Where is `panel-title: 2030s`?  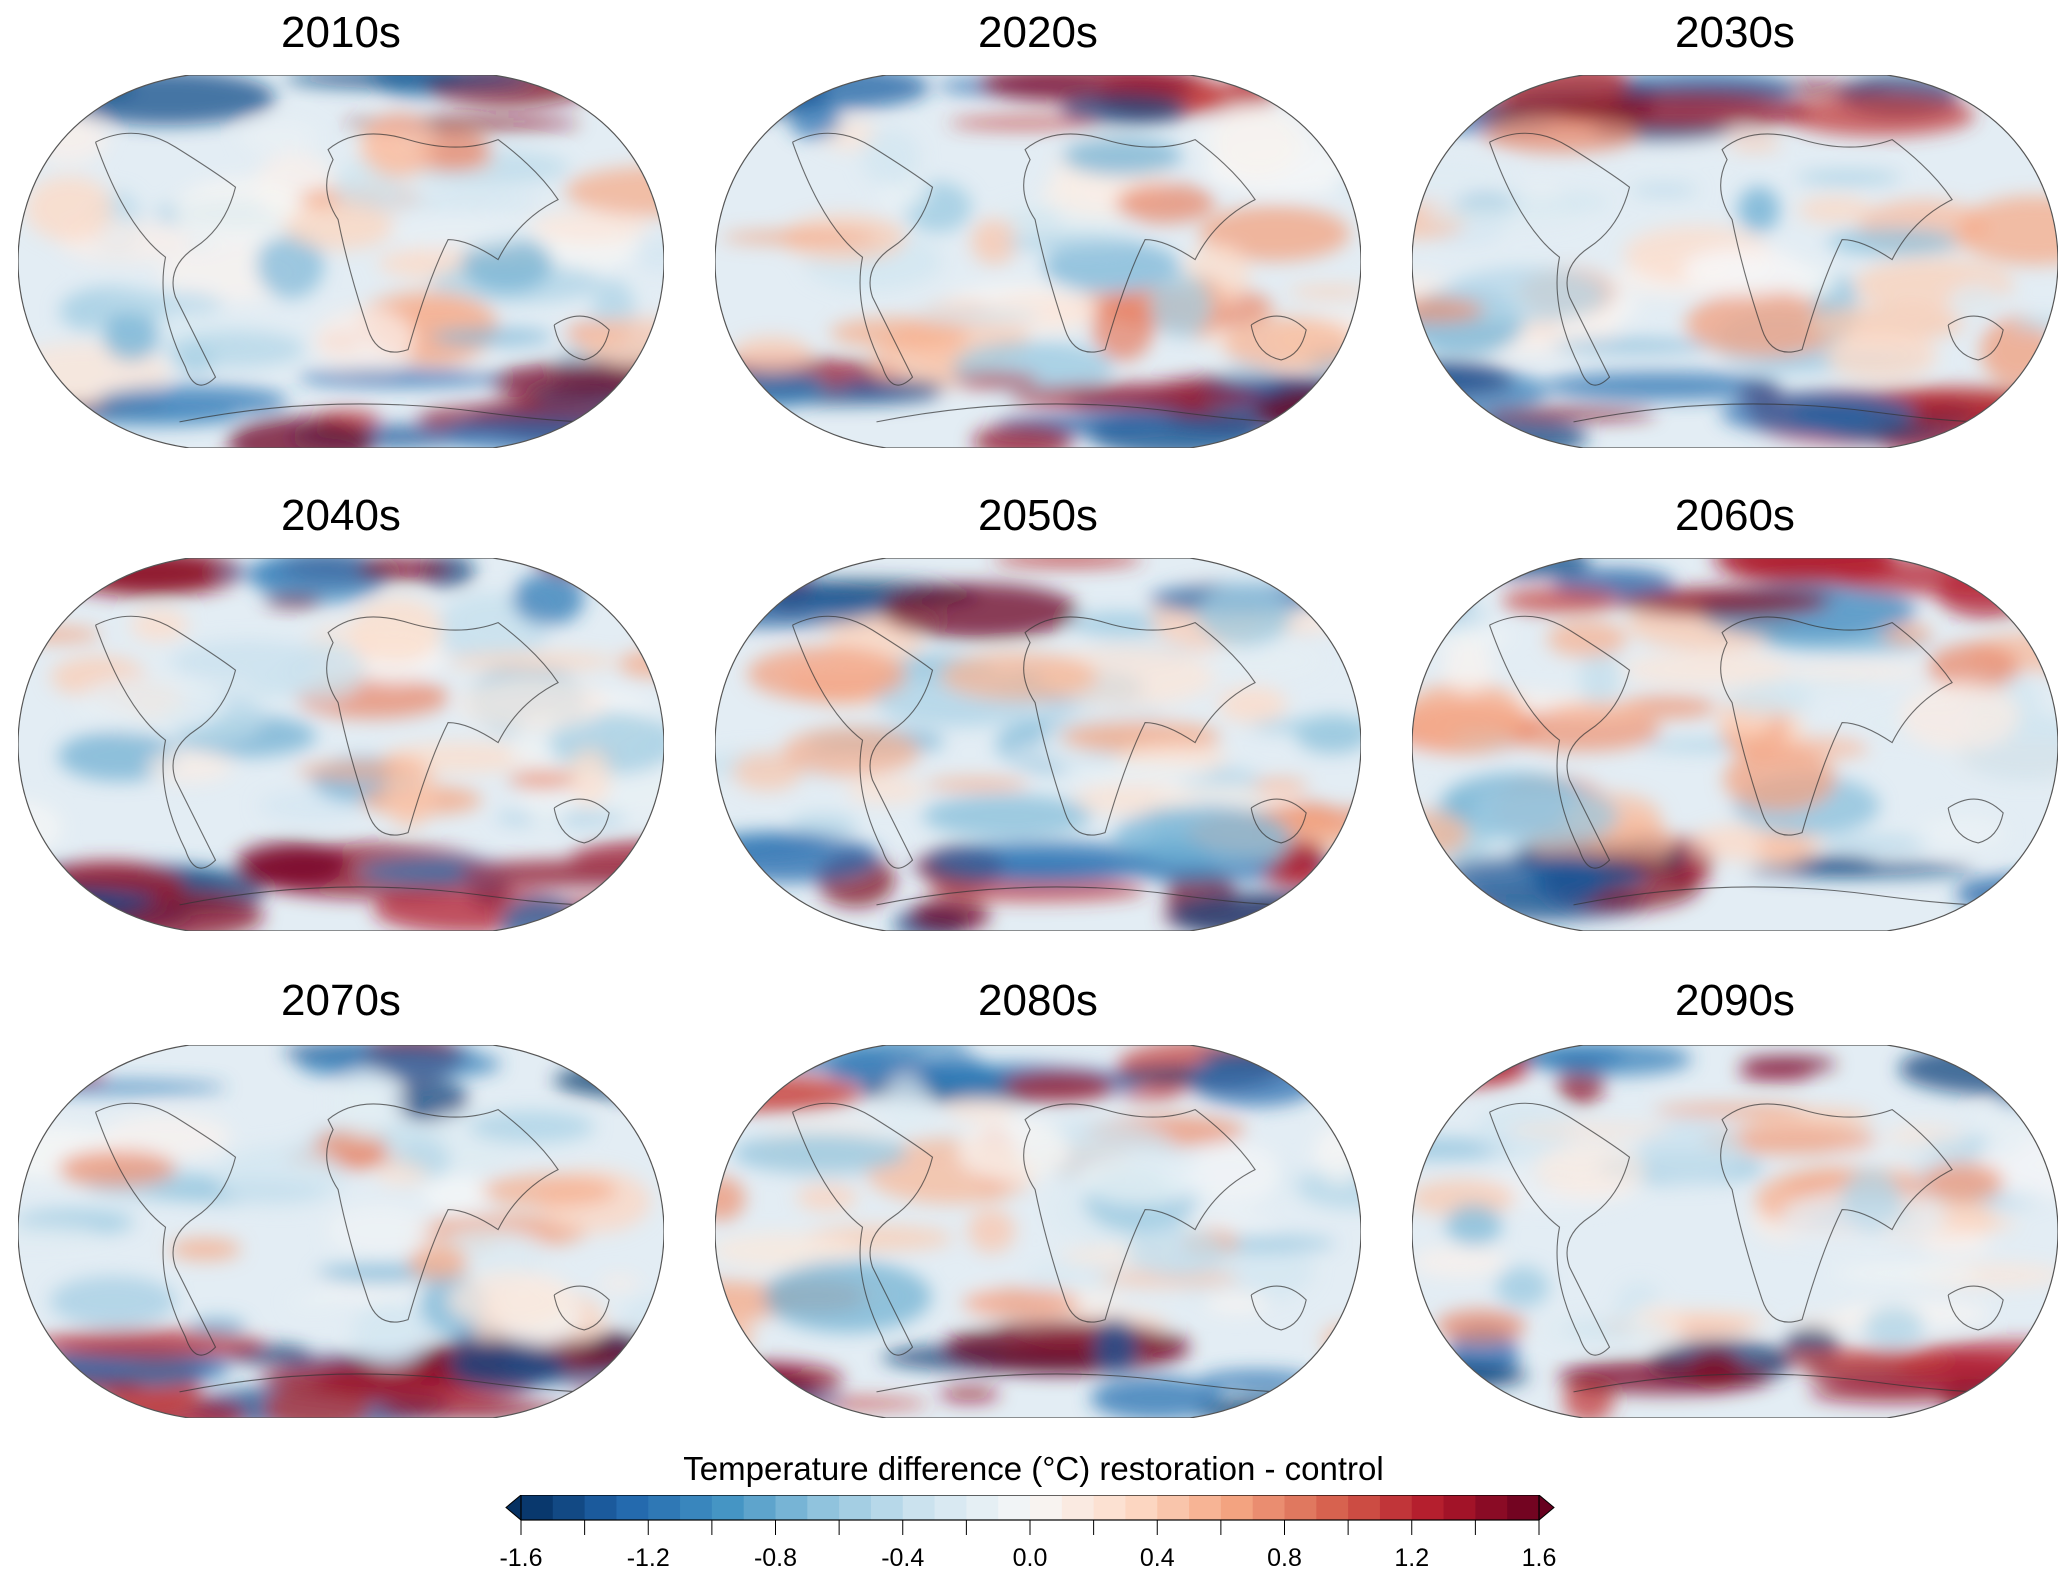 panel-title: 2030s is located at coordinates (1735, 32).